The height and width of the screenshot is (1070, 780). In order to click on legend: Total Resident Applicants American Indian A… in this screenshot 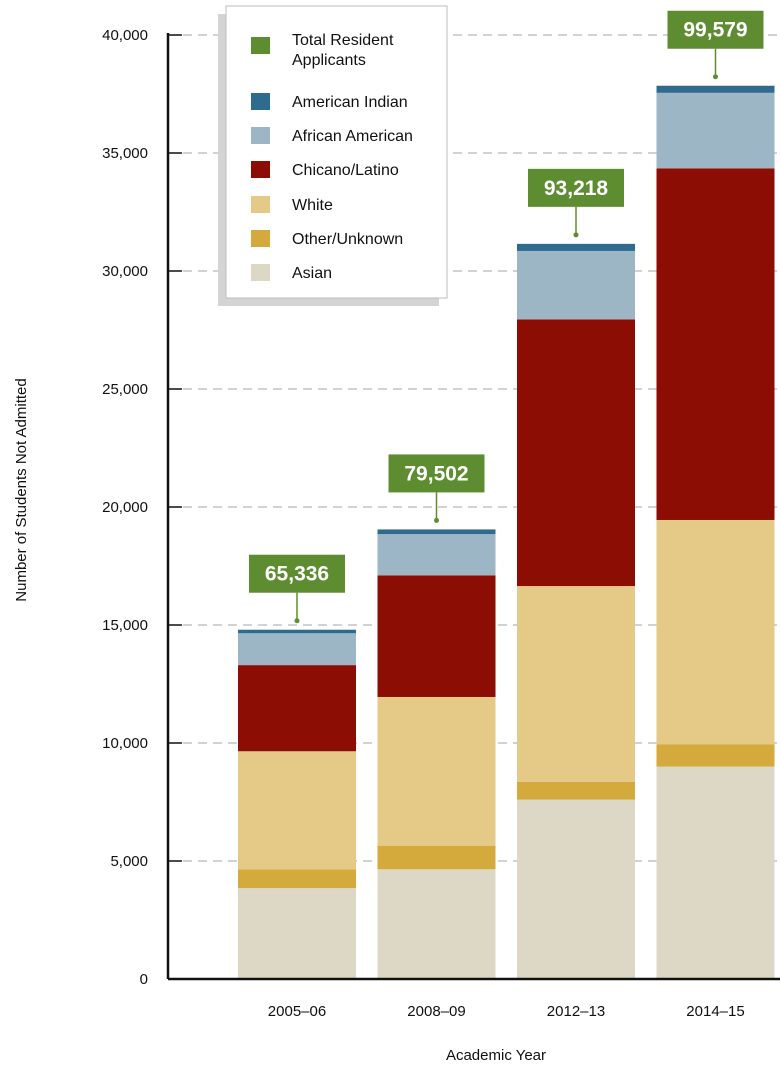, I will do `click(333, 155)`.